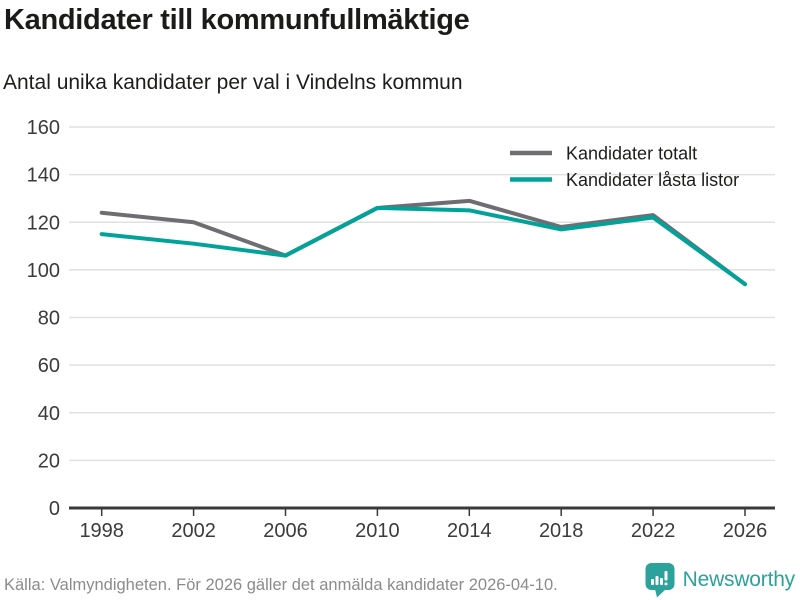  What do you see at coordinates (43, 176) in the screenshot?
I see `y-tick-label: 140` at bounding box center [43, 176].